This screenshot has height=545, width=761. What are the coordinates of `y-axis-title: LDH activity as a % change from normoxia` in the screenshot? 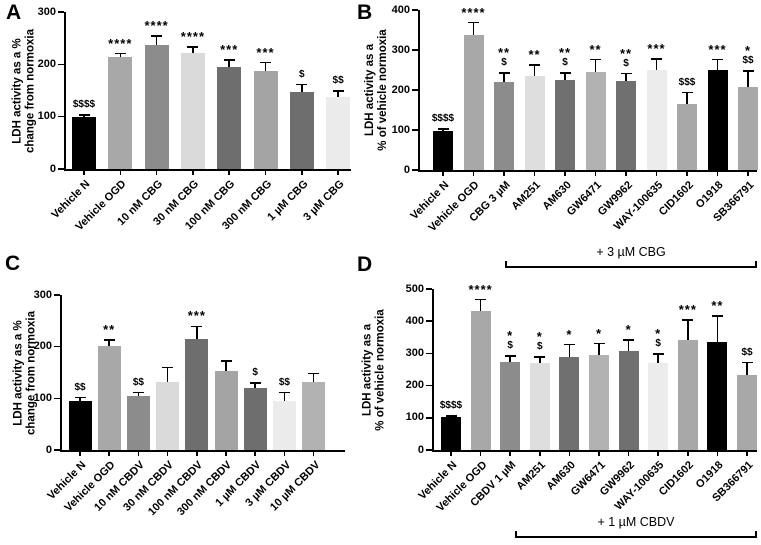 It's located at (24, 90).